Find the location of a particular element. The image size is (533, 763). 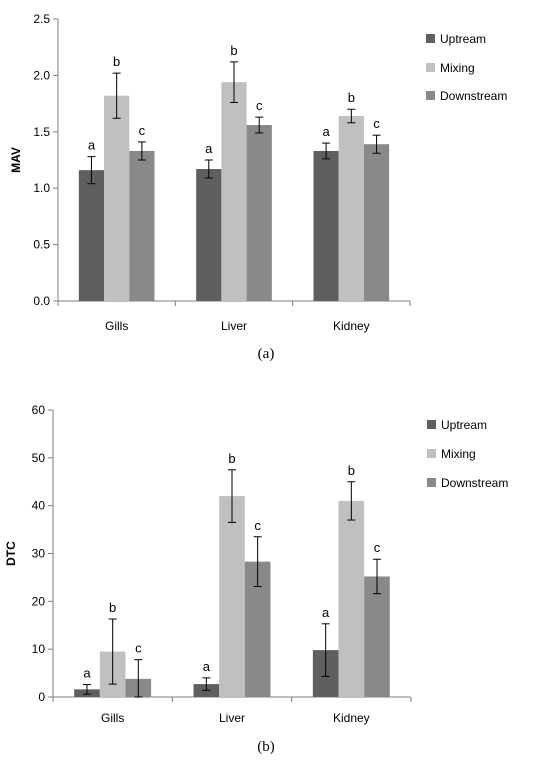

panel-label: (b) is located at coordinates (266, 747).